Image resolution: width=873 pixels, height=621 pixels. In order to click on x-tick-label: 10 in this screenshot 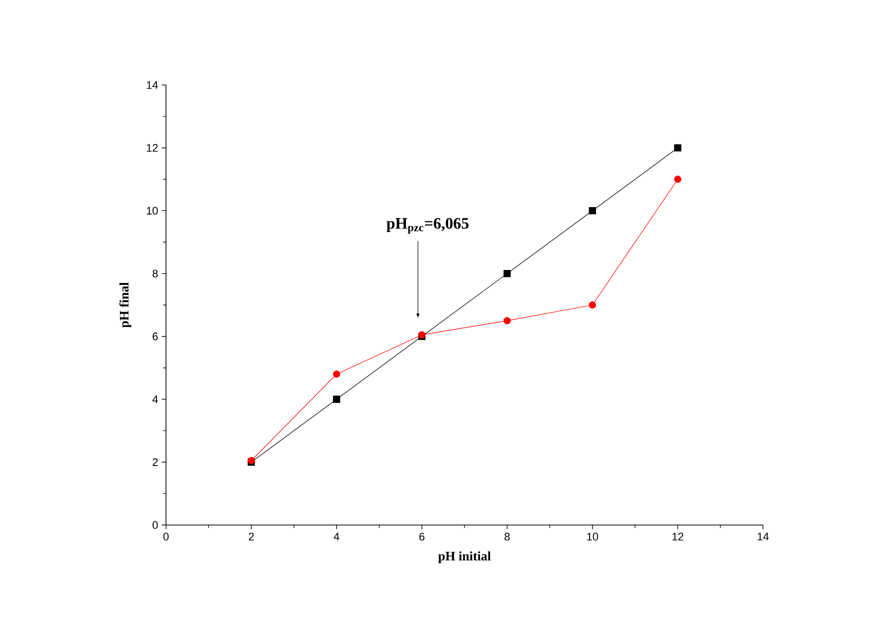, I will do `click(592, 536)`.